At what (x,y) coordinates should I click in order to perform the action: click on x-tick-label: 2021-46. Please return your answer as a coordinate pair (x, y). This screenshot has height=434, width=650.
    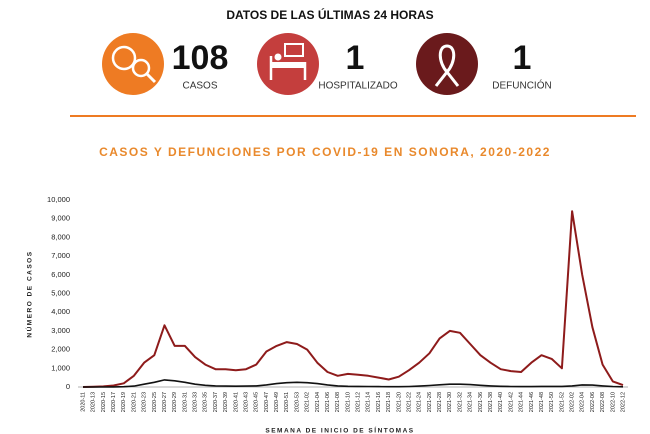
    Looking at the image, I should click on (532, 402).